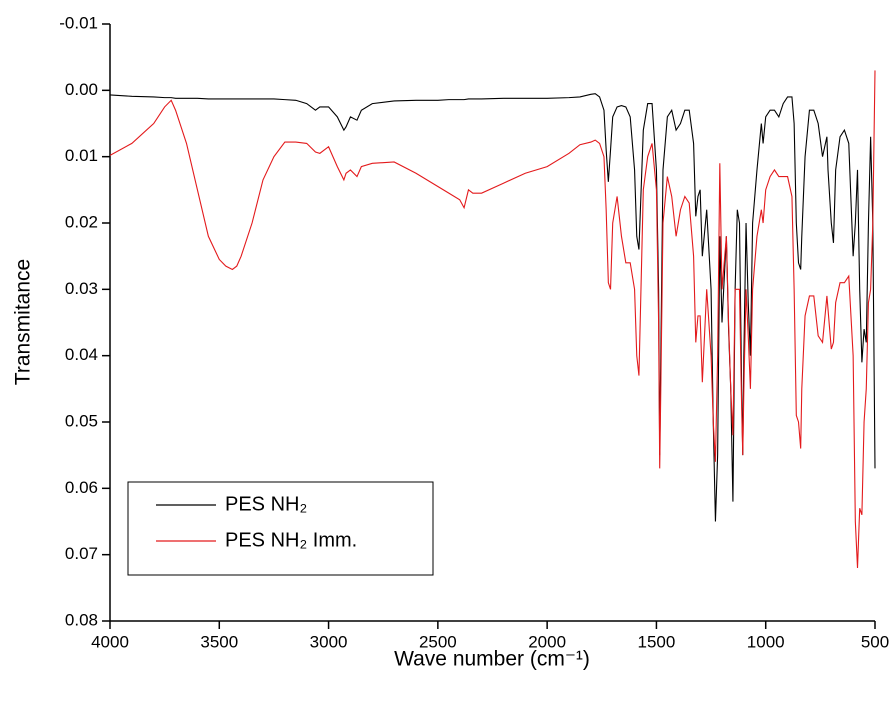 This screenshot has height=702, width=893. What do you see at coordinates (81, 221) in the screenshot?
I see `y-tick-label: 0.02` at bounding box center [81, 221].